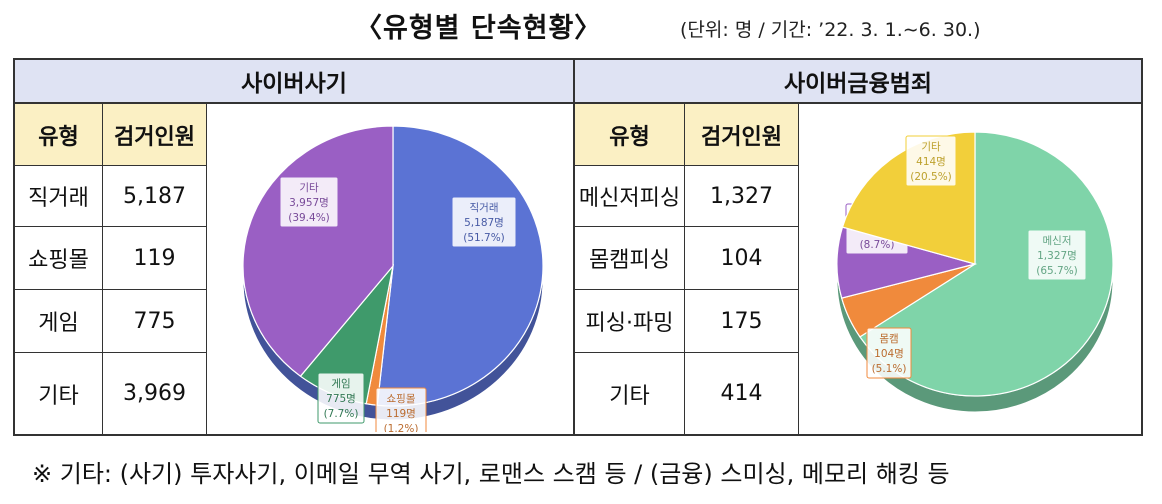 The image size is (1162, 504). Describe the element at coordinates (309, 218) in the screenshot. I see `pie-label-pct: (39.4%)` at that location.